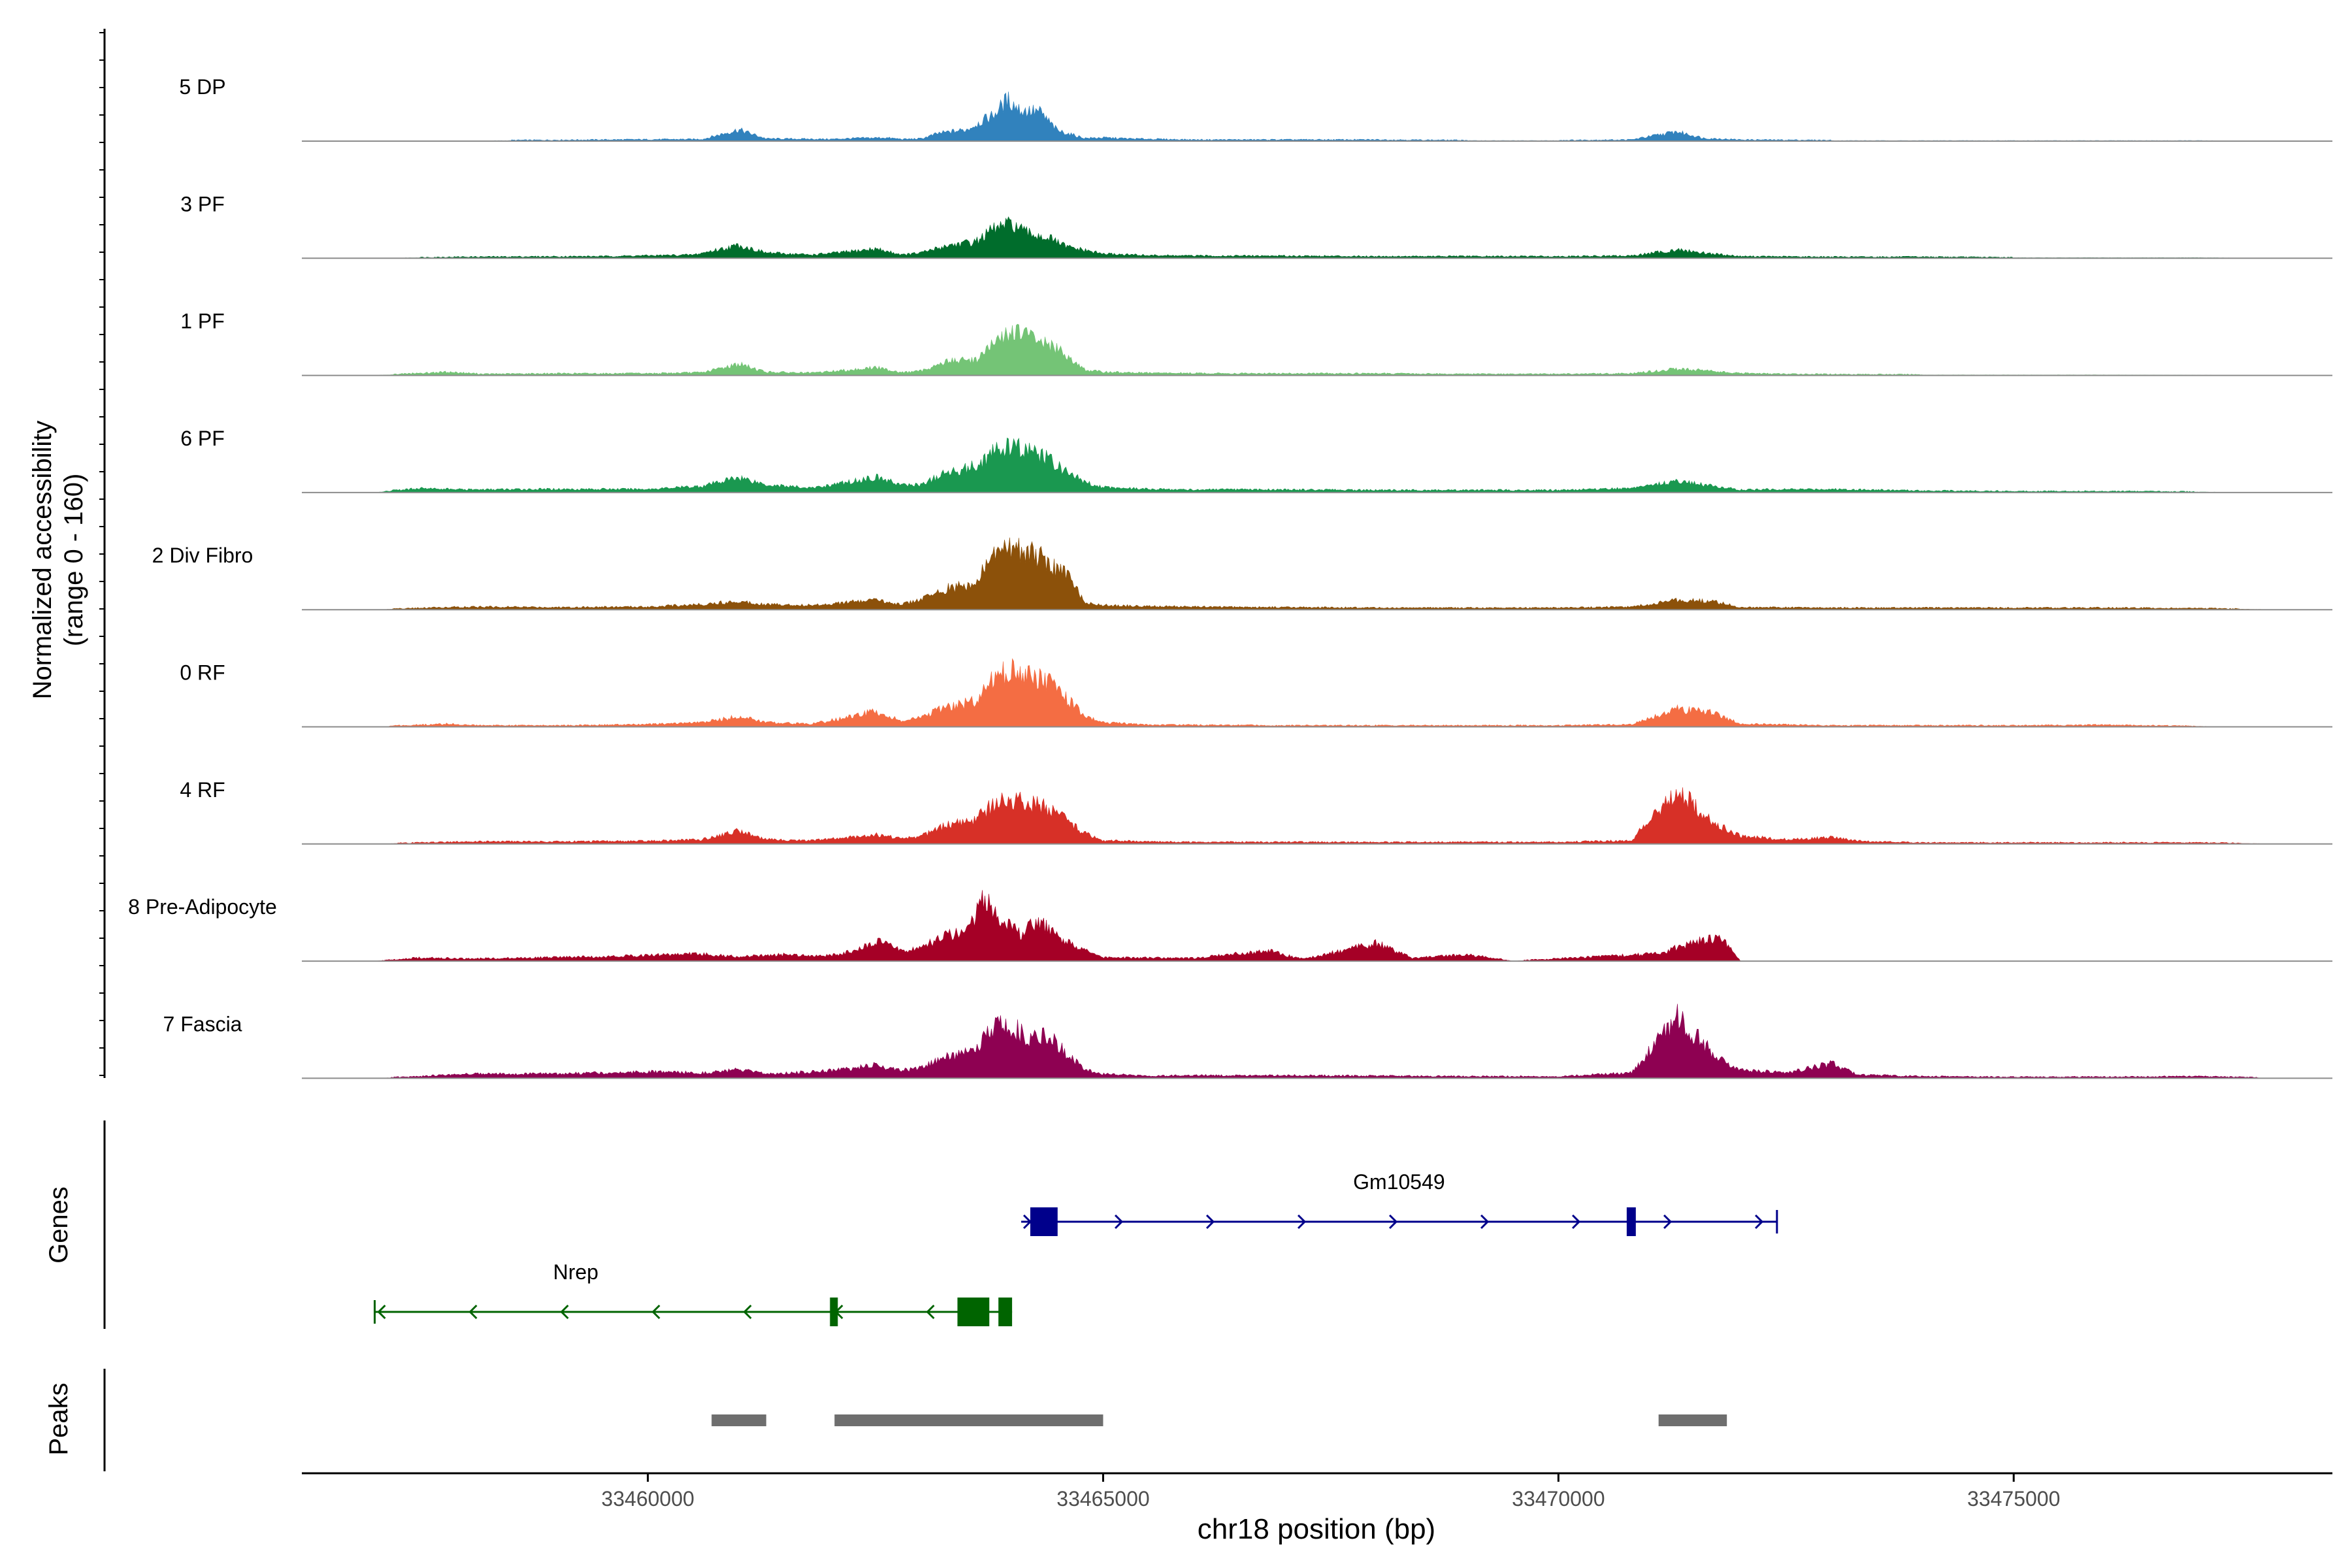 This screenshot has width=2352, height=1568. Describe the element at coordinates (693, 1293) in the screenshot. I see `gene-nrep: Nrep` at that location.